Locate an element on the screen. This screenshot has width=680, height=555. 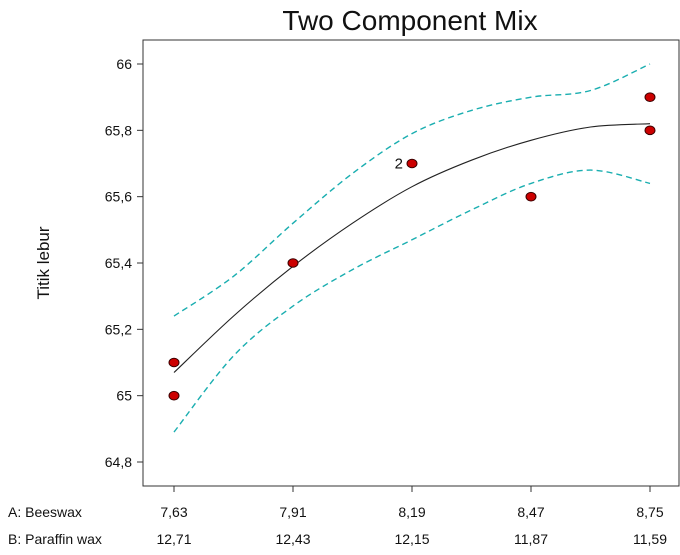
x-tick-label: 12,43 is located at coordinates (292, 539).